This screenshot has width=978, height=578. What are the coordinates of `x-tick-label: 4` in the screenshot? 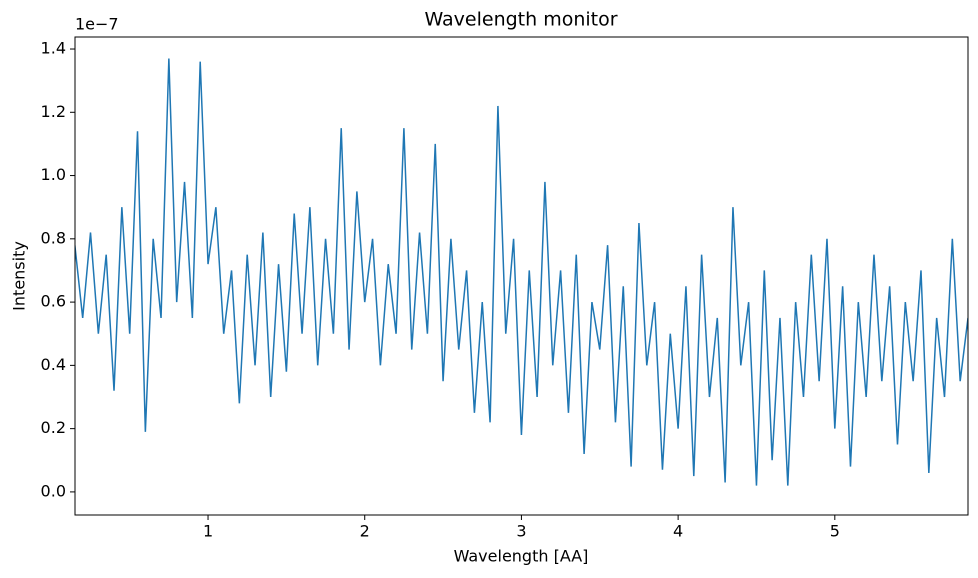 It's located at (678, 531).